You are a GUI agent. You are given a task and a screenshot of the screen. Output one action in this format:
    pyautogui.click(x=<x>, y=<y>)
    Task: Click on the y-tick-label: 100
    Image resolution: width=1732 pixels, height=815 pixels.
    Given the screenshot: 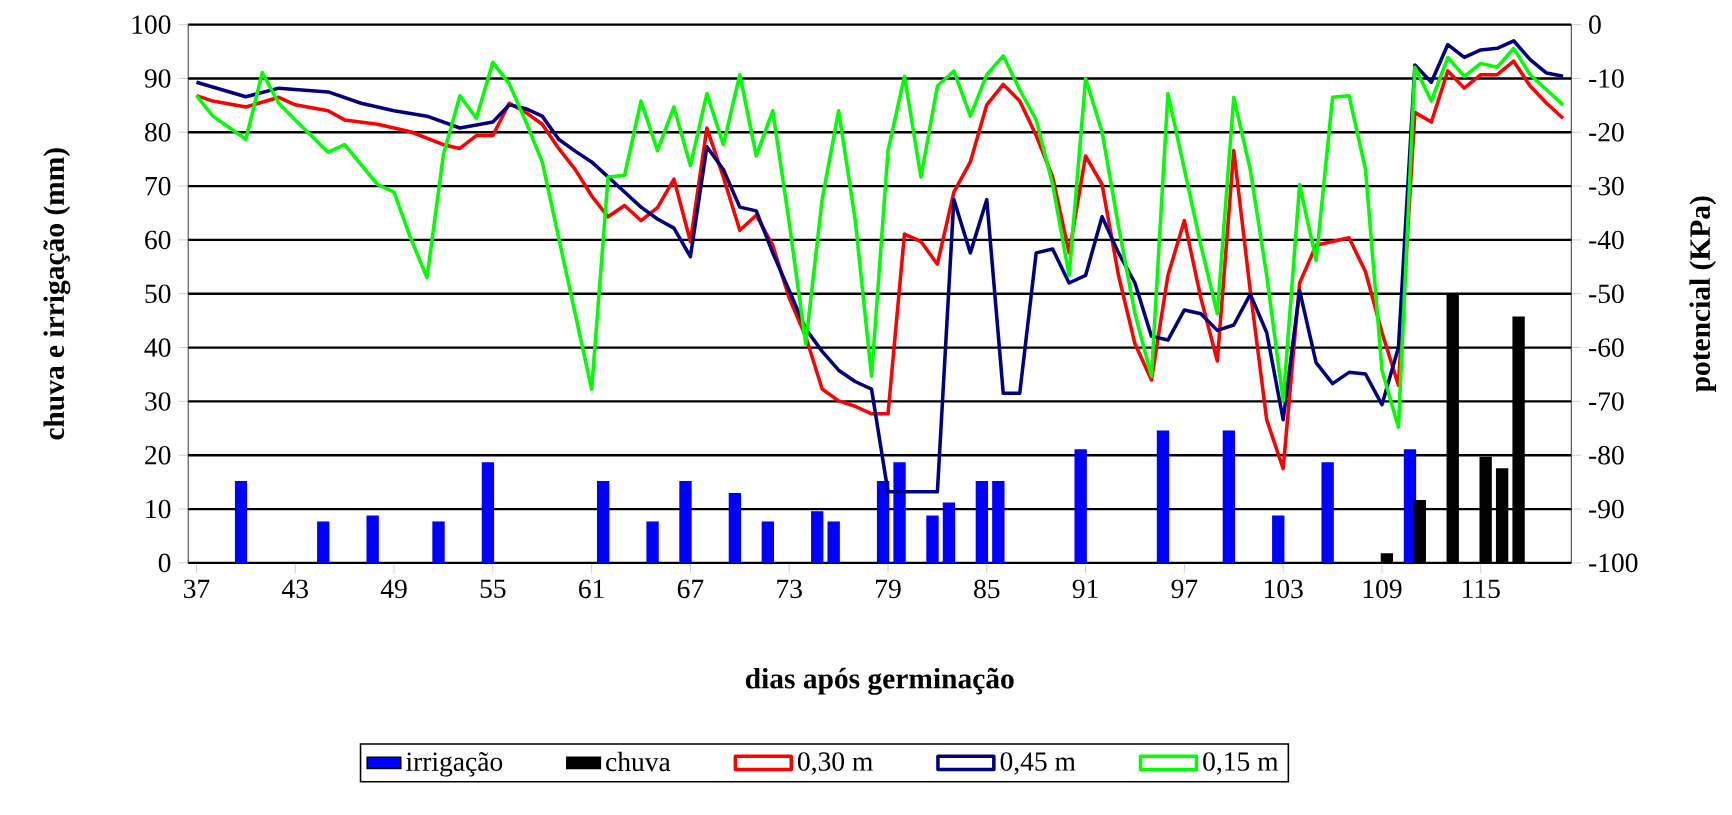 What is the action you would take?
    pyautogui.click(x=151, y=24)
    